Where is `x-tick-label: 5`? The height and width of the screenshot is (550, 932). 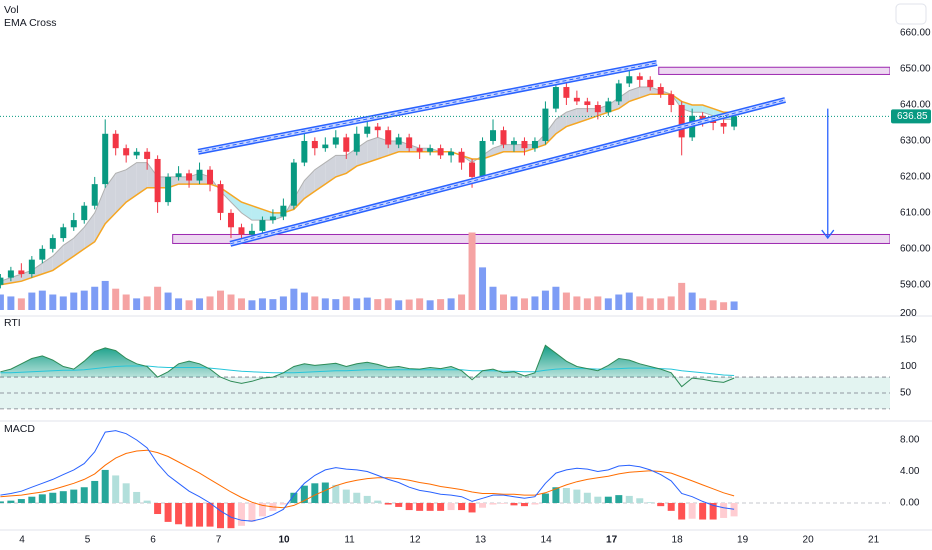 x-tick-label: 5 is located at coordinates (88, 540).